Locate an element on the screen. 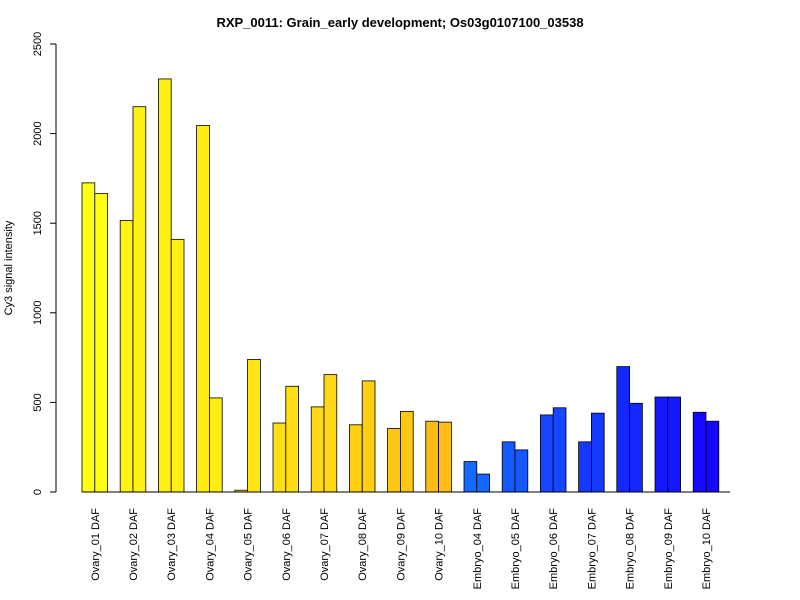  x-tick-label: Ovary_01 DAF is located at coordinates (96, 544).